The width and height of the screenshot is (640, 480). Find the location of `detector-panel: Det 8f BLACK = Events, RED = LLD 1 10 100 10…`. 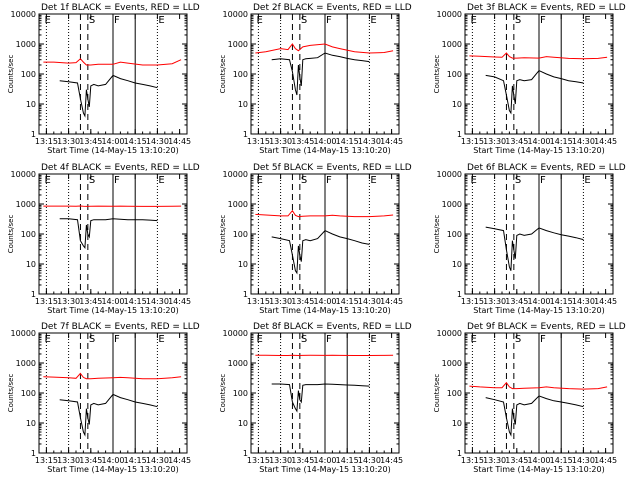

detector-panel: Det 8f BLACK = Events, RED = LLD 1 10 100 10… is located at coordinates (315, 398).